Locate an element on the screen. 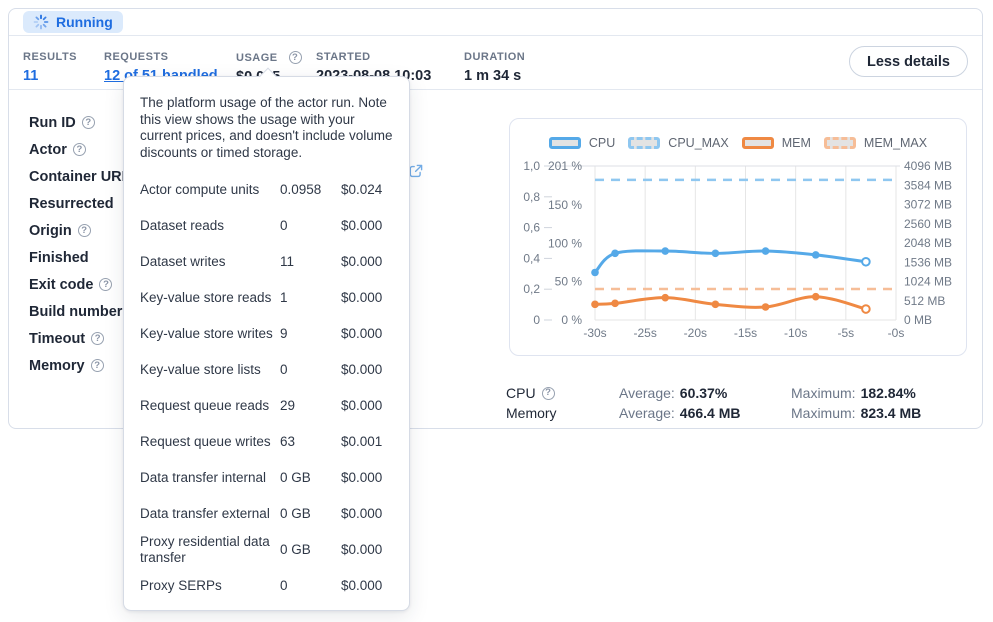  field-origin: Origin? is located at coordinates (89, 230).